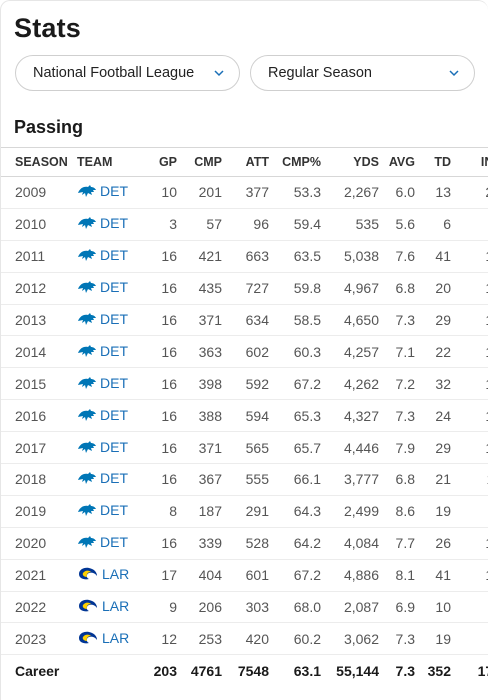 This screenshot has height=700, width=488. I want to click on row-yds: 5,038, so click(350, 256).